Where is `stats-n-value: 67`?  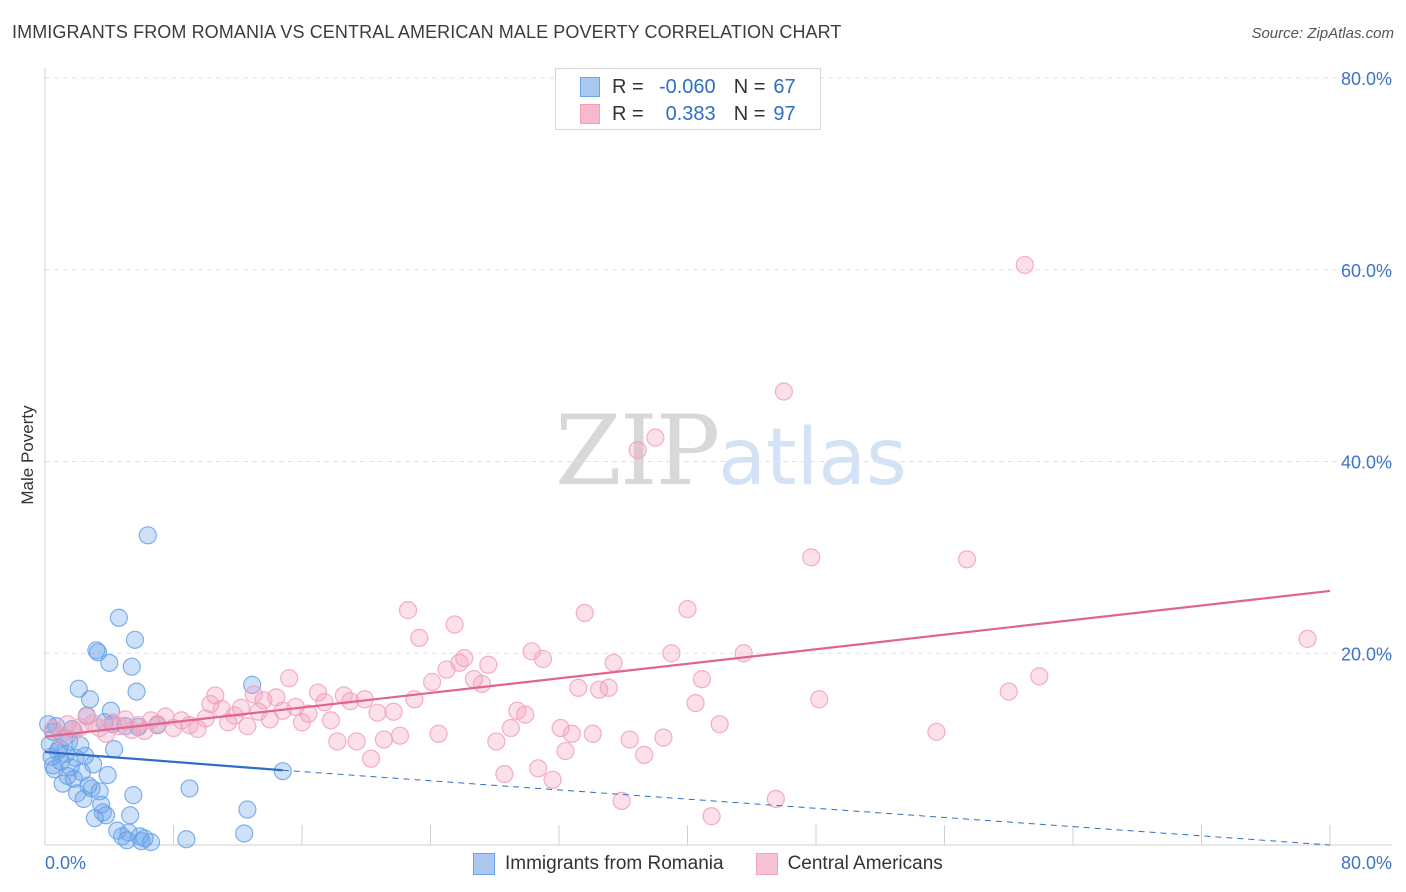 stats-n-value: 67 is located at coordinates (784, 86).